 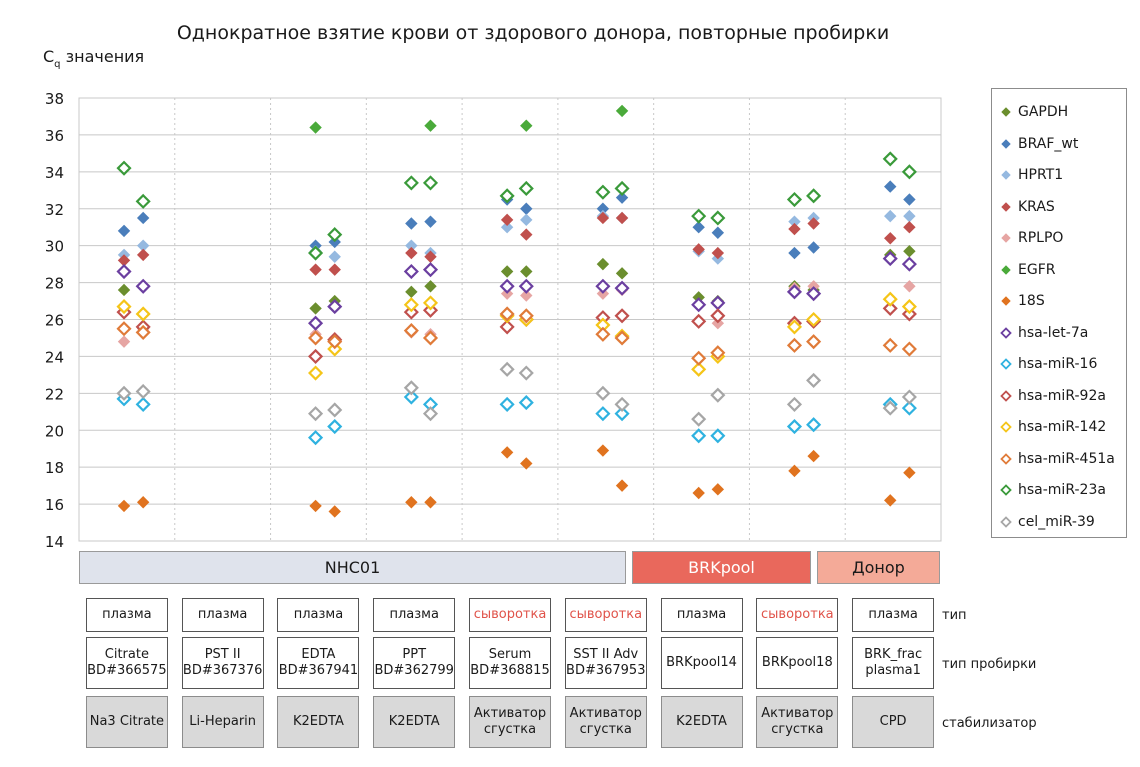 I want to click on y-tick-label: 30, so click(x=54, y=247).